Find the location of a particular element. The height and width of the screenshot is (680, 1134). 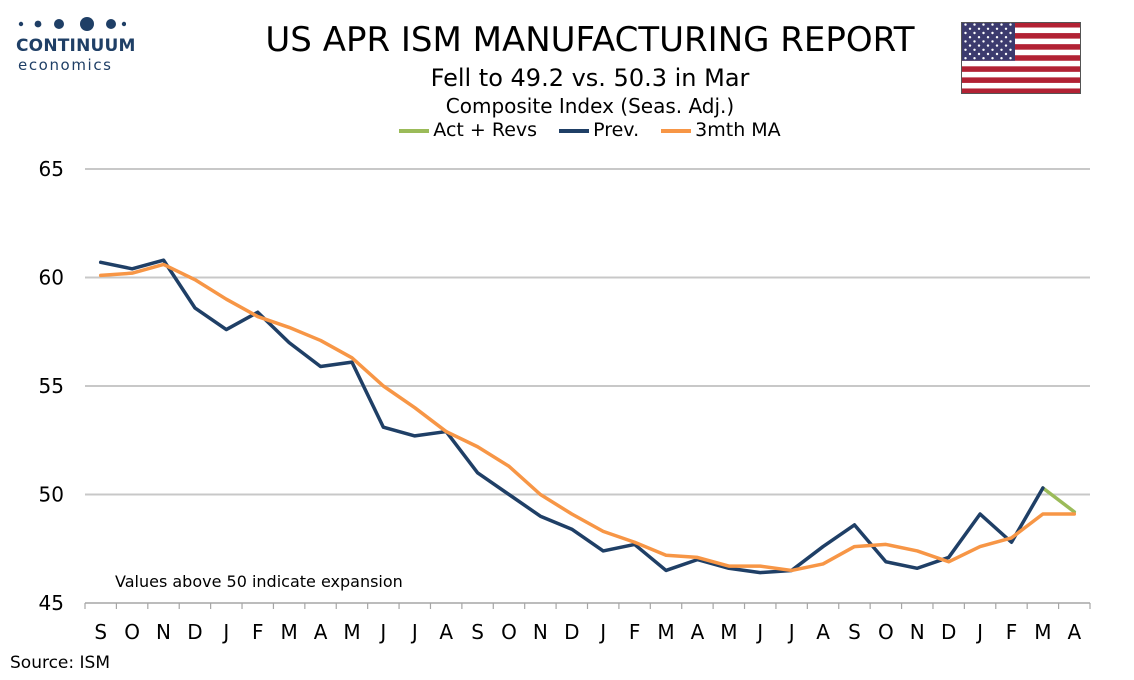

y-tick-label: 45 is located at coordinates (51, 603).